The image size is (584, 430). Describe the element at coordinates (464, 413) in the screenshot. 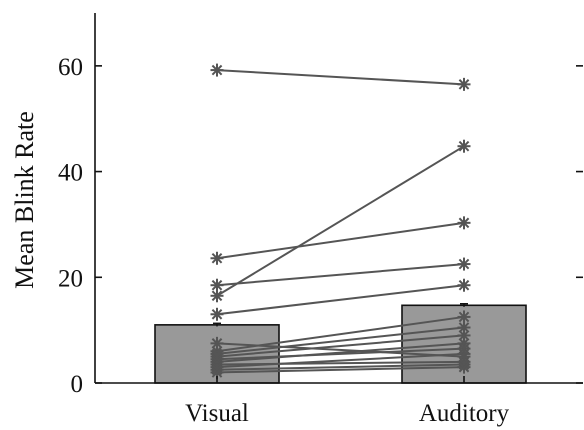

I see `x-tick-label-auditory: Auditory` at that location.